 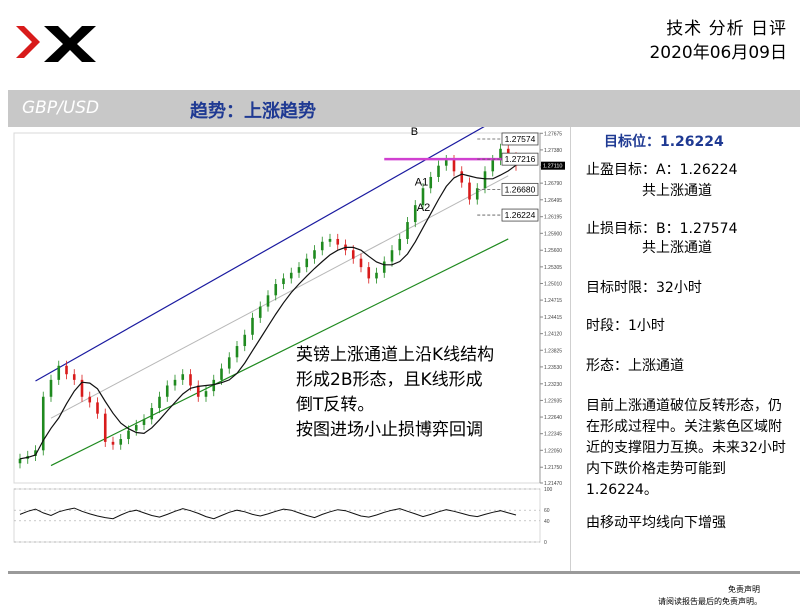 I want to click on y-tick-label: 1.26495, so click(x=553, y=201).